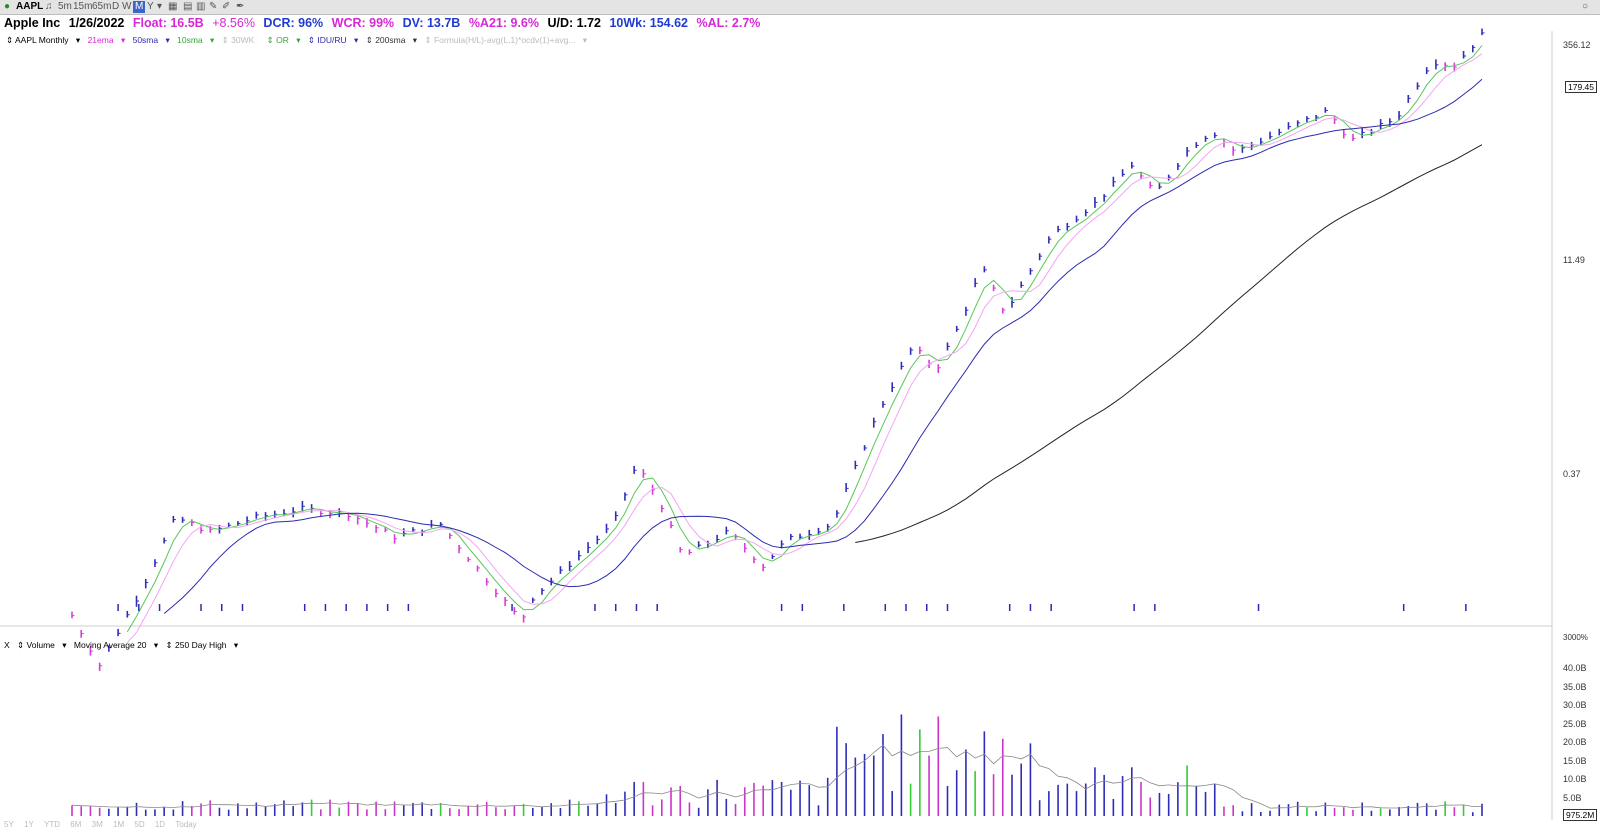 The height and width of the screenshot is (831, 1600). Describe the element at coordinates (776, 776) in the screenshot. I see `volume-ma-line` at that location.